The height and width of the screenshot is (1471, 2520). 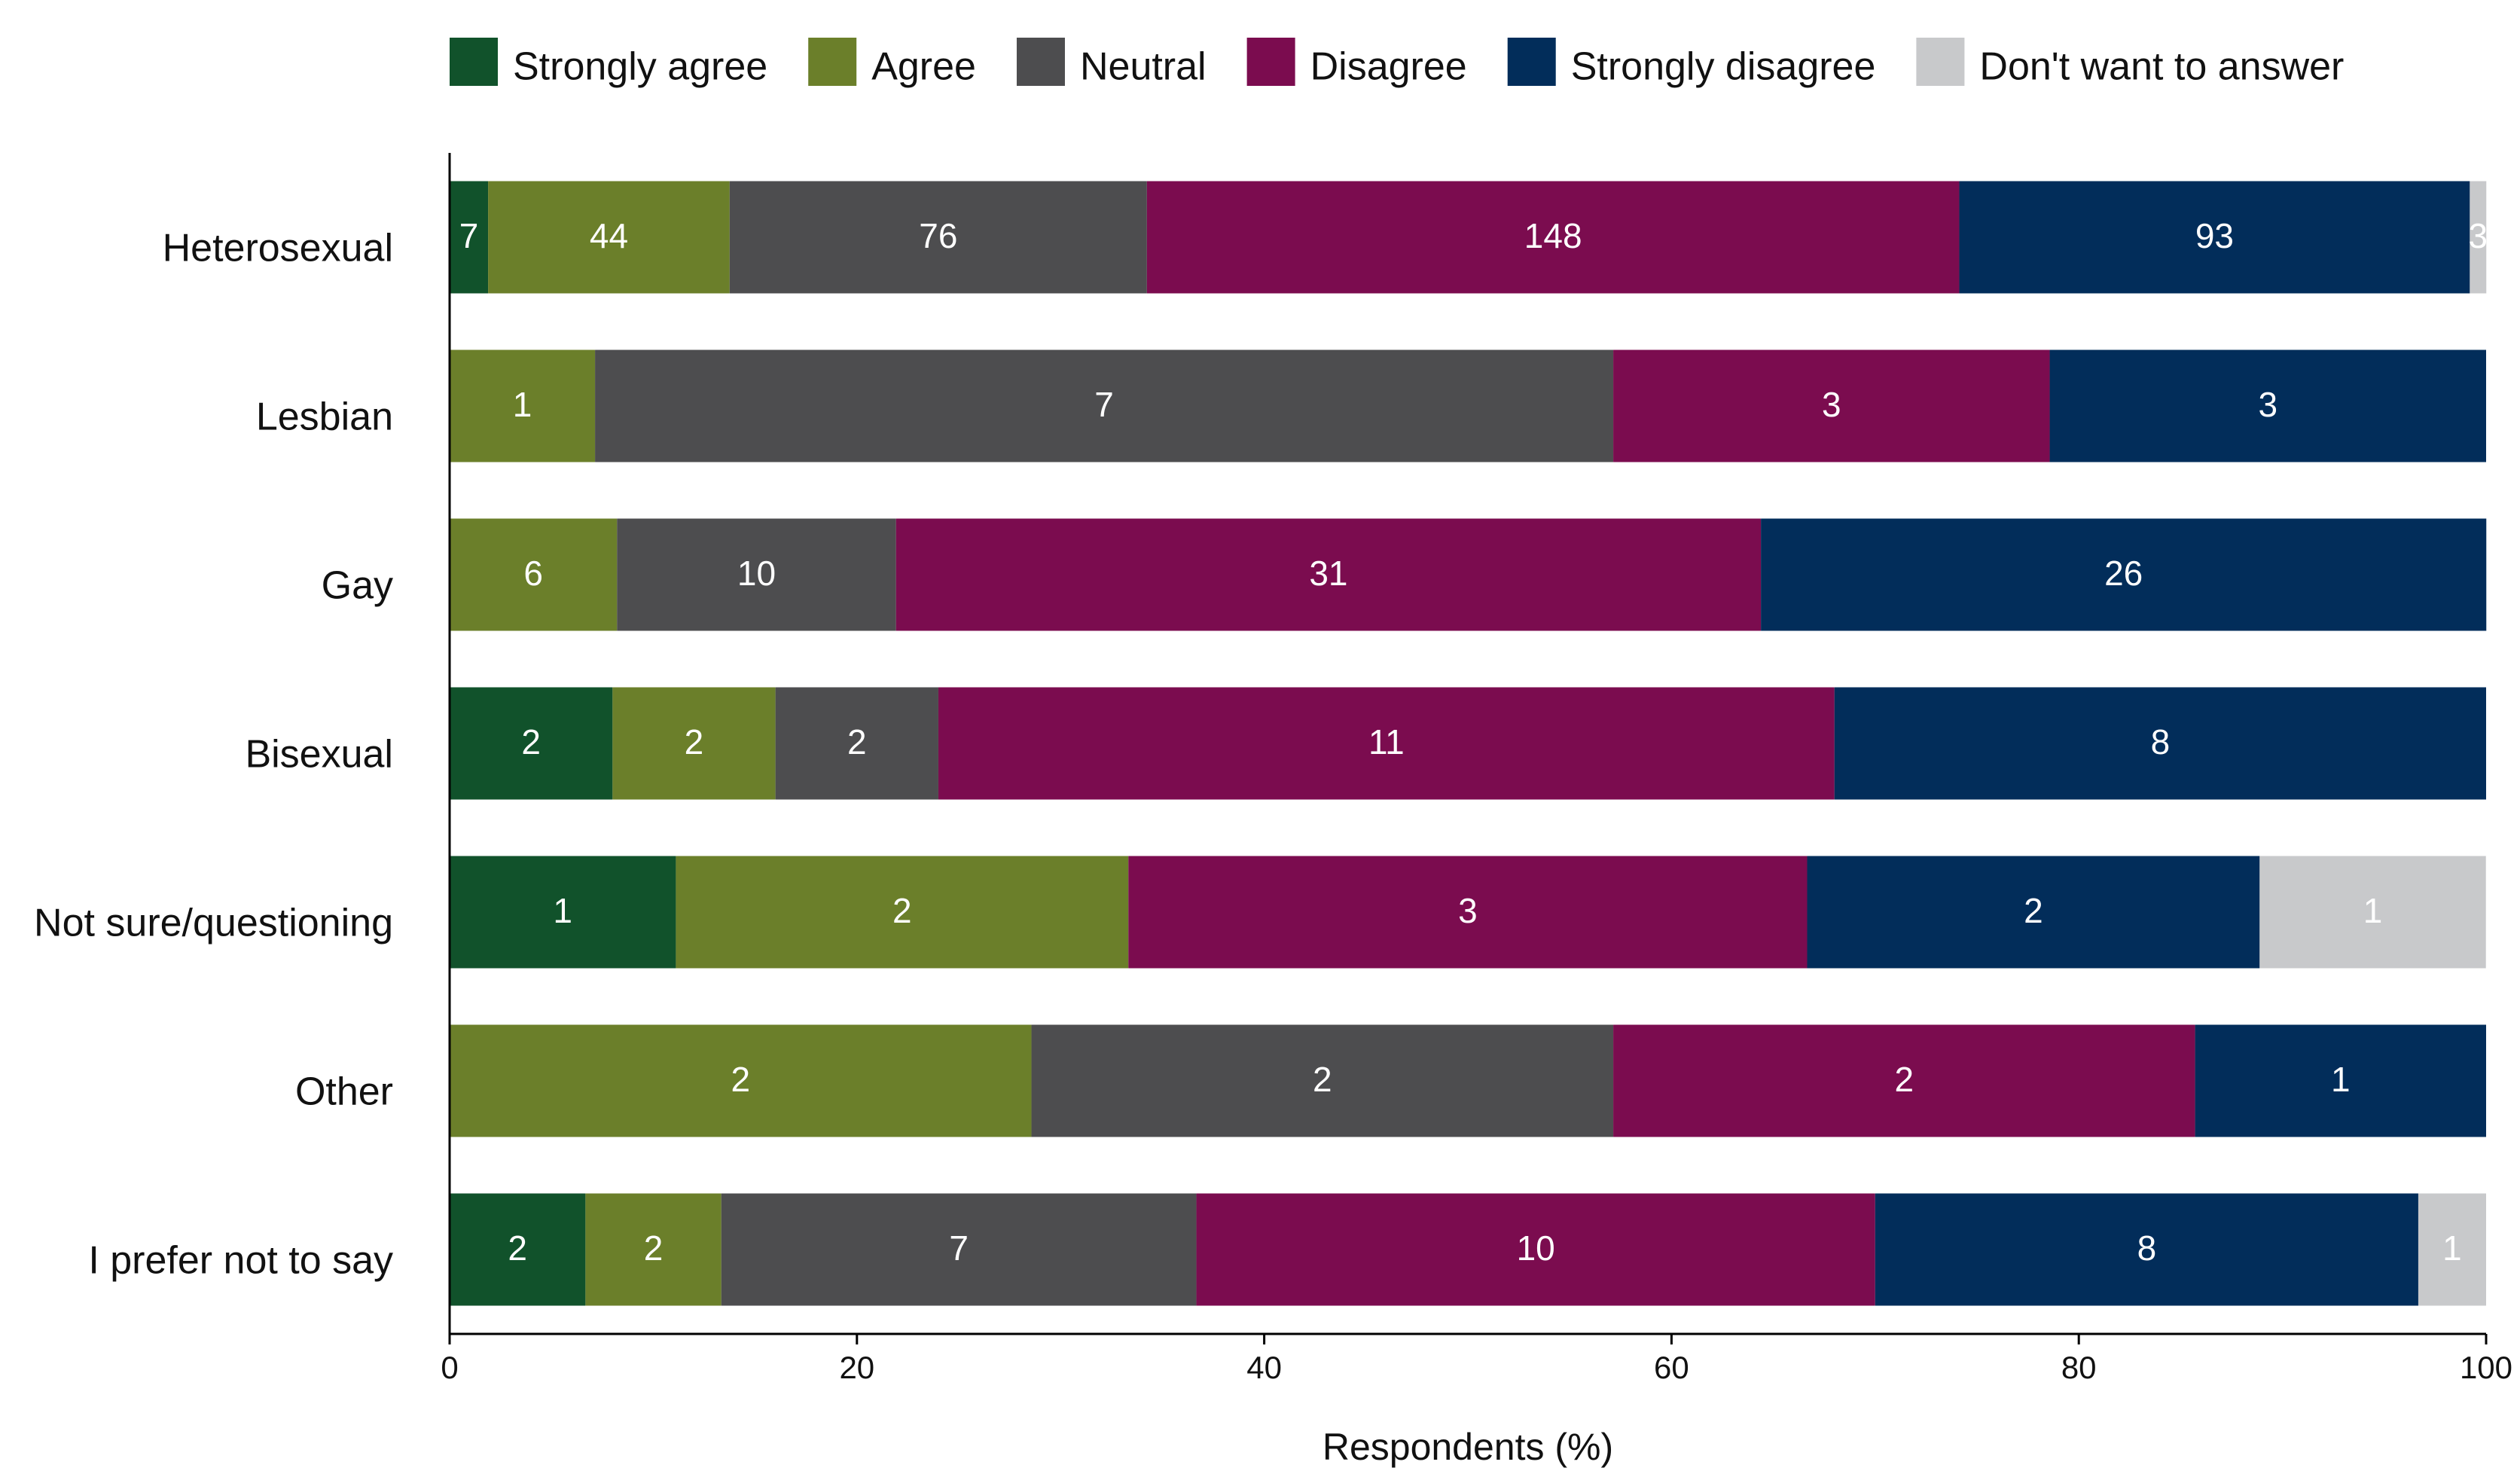 I want to click on data-label: 148, so click(x=1553, y=235).